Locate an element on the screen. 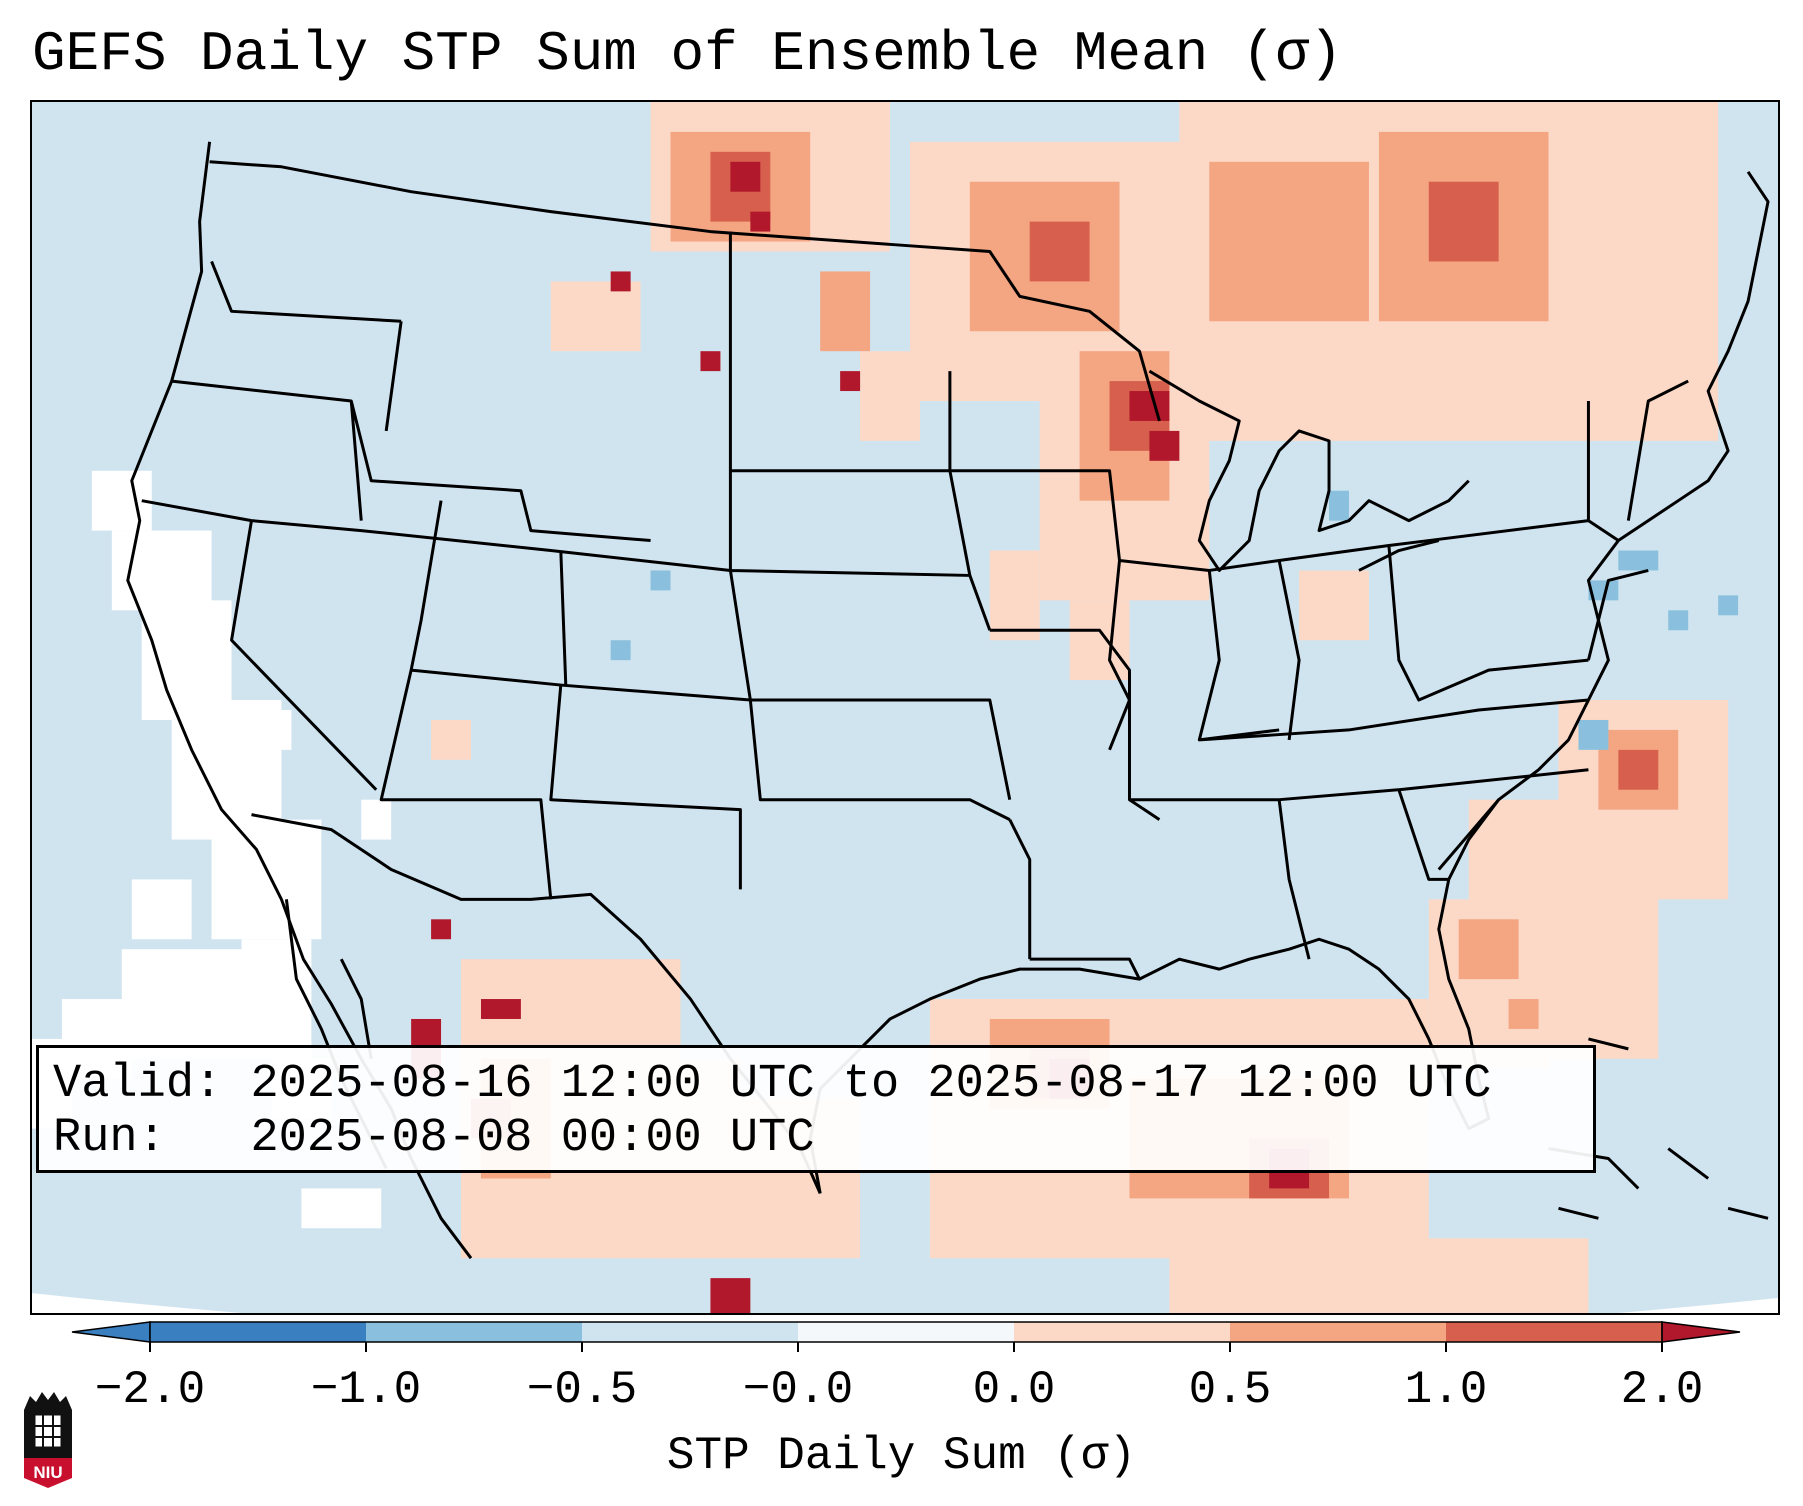 Image resolution: width=1803 pixels, height=1506 pixels. colorbar-svg is located at coordinates (906, 1336).